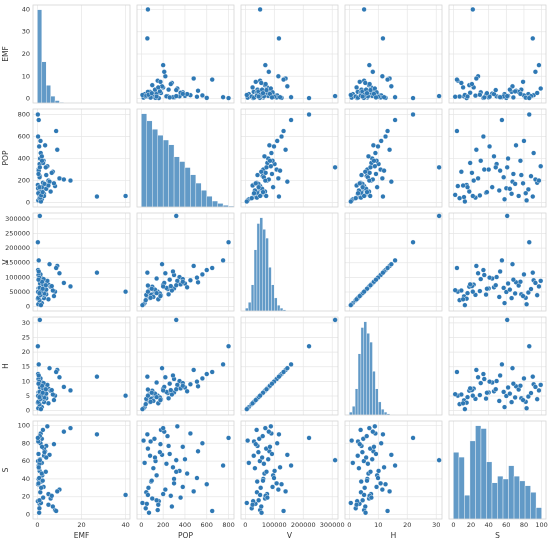 The image size is (550, 549). What do you see at coordinates (19, 292) in the screenshot?
I see `y-tick-label: 50000` at bounding box center [19, 292].